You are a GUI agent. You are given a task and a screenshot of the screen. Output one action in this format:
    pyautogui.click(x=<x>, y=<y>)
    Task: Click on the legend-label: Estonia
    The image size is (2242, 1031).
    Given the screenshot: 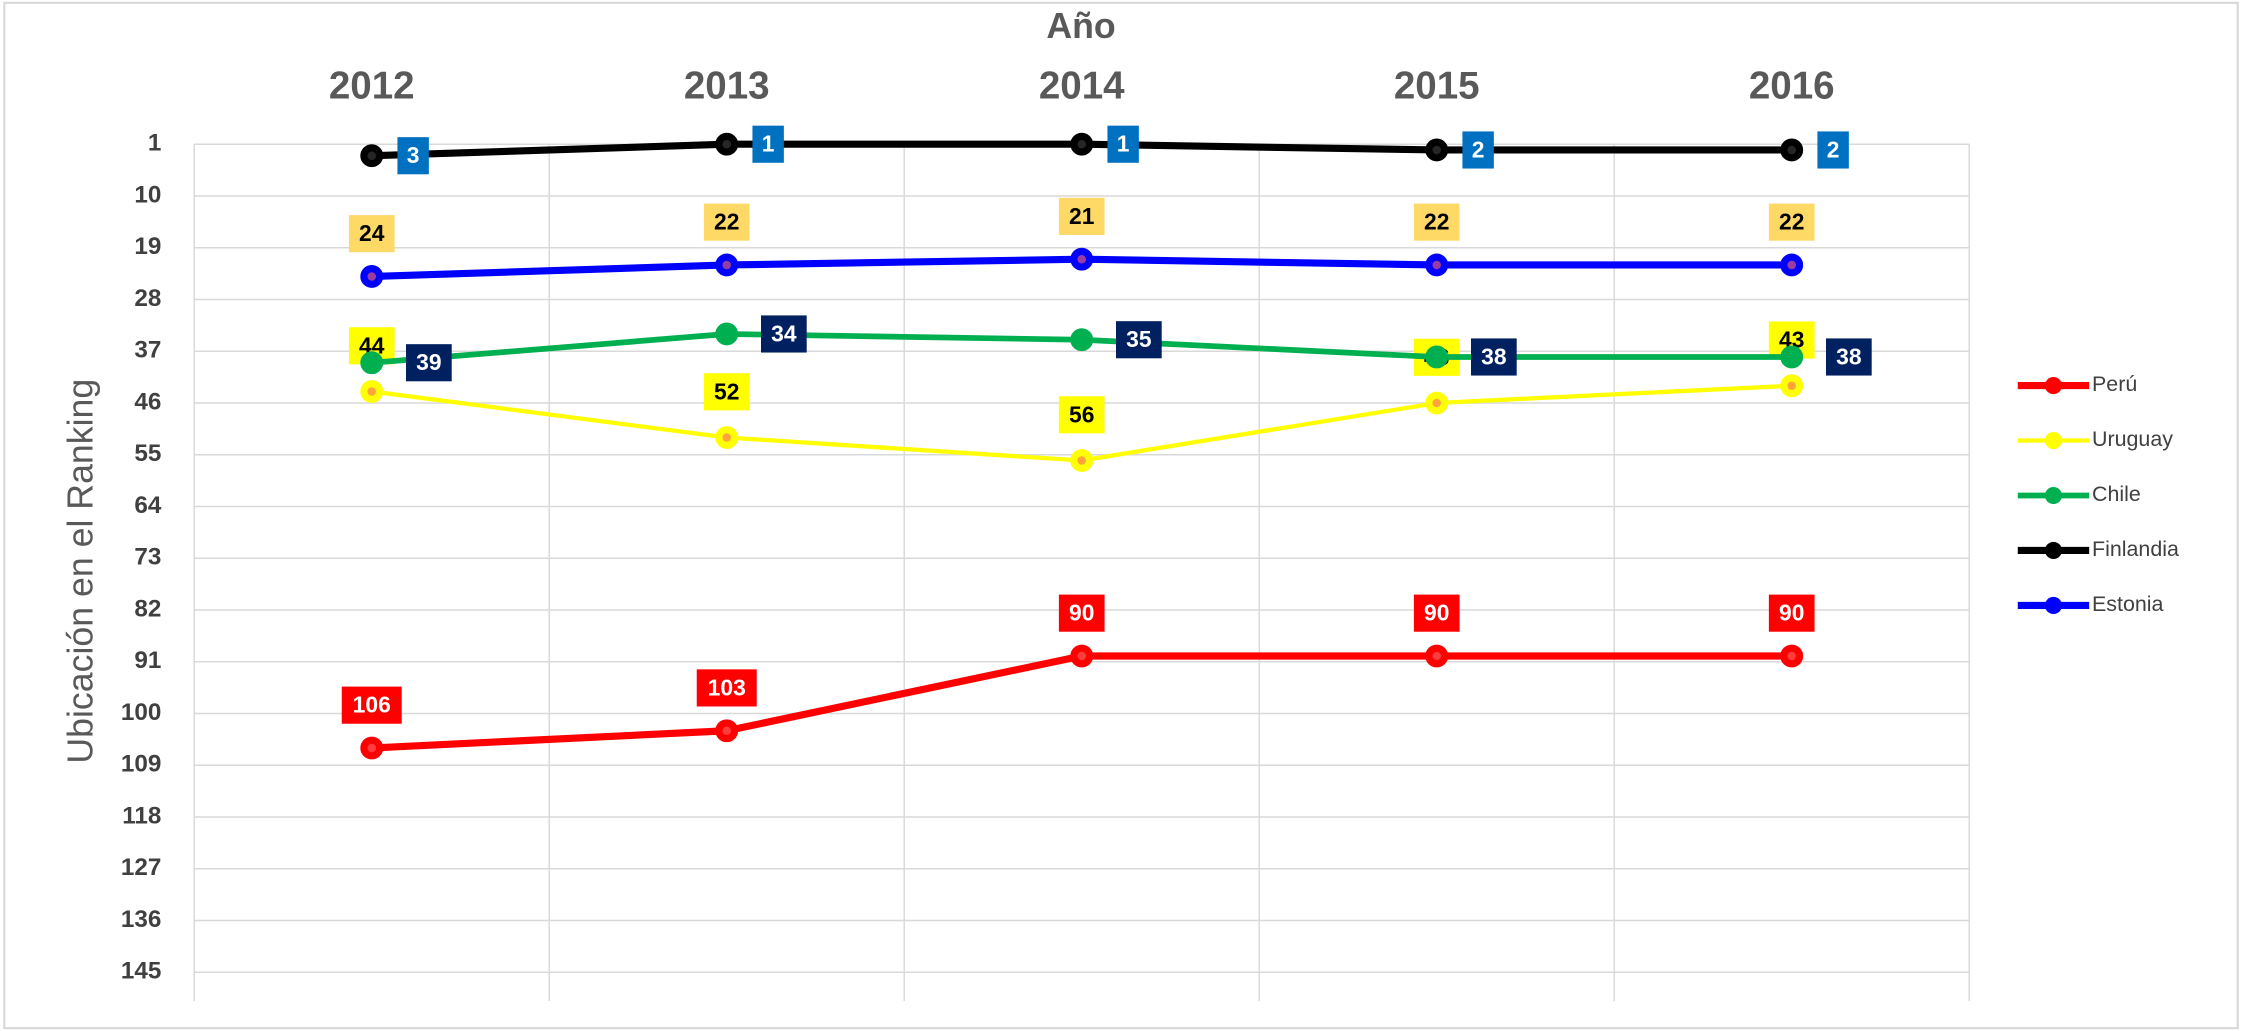 What is the action you would take?
    pyautogui.click(x=2127, y=604)
    